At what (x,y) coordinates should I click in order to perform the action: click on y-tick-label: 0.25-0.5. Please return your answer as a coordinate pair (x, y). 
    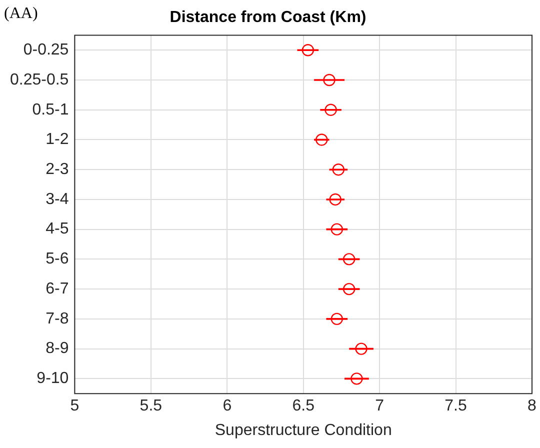
    Looking at the image, I should click on (39, 79).